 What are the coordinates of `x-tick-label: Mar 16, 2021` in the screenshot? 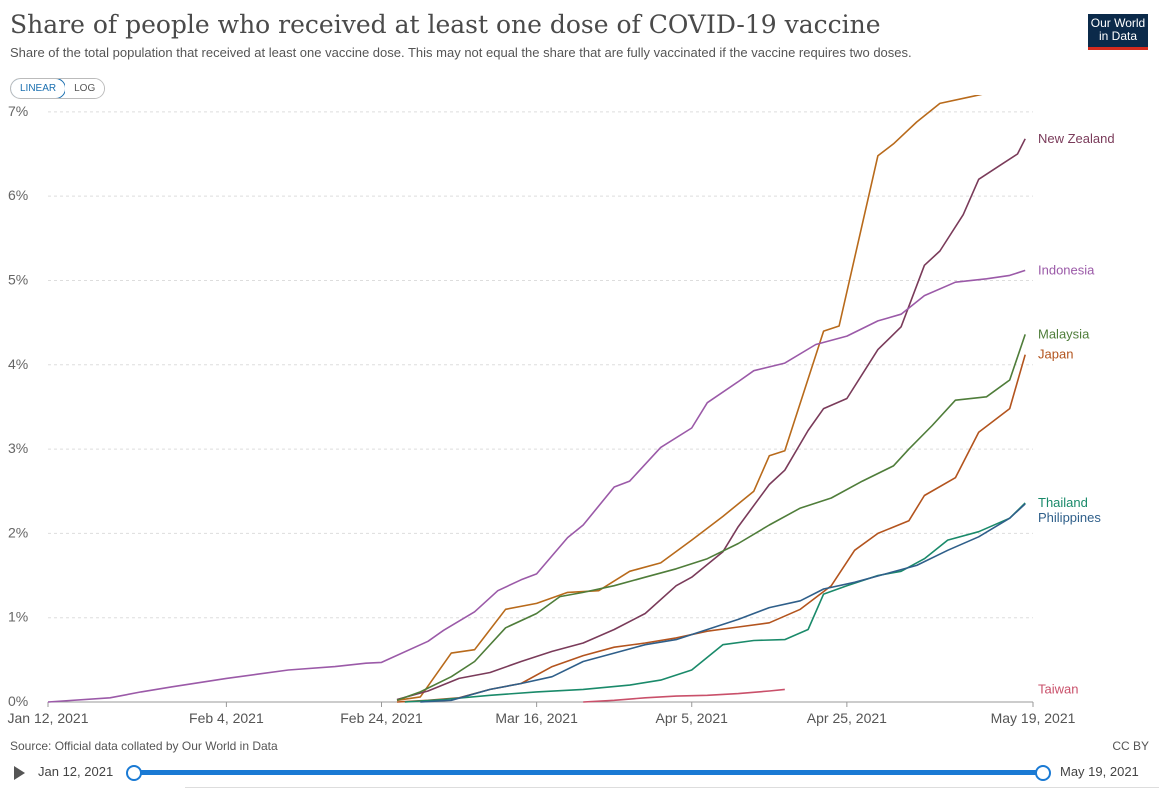 It's located at (536, 718).